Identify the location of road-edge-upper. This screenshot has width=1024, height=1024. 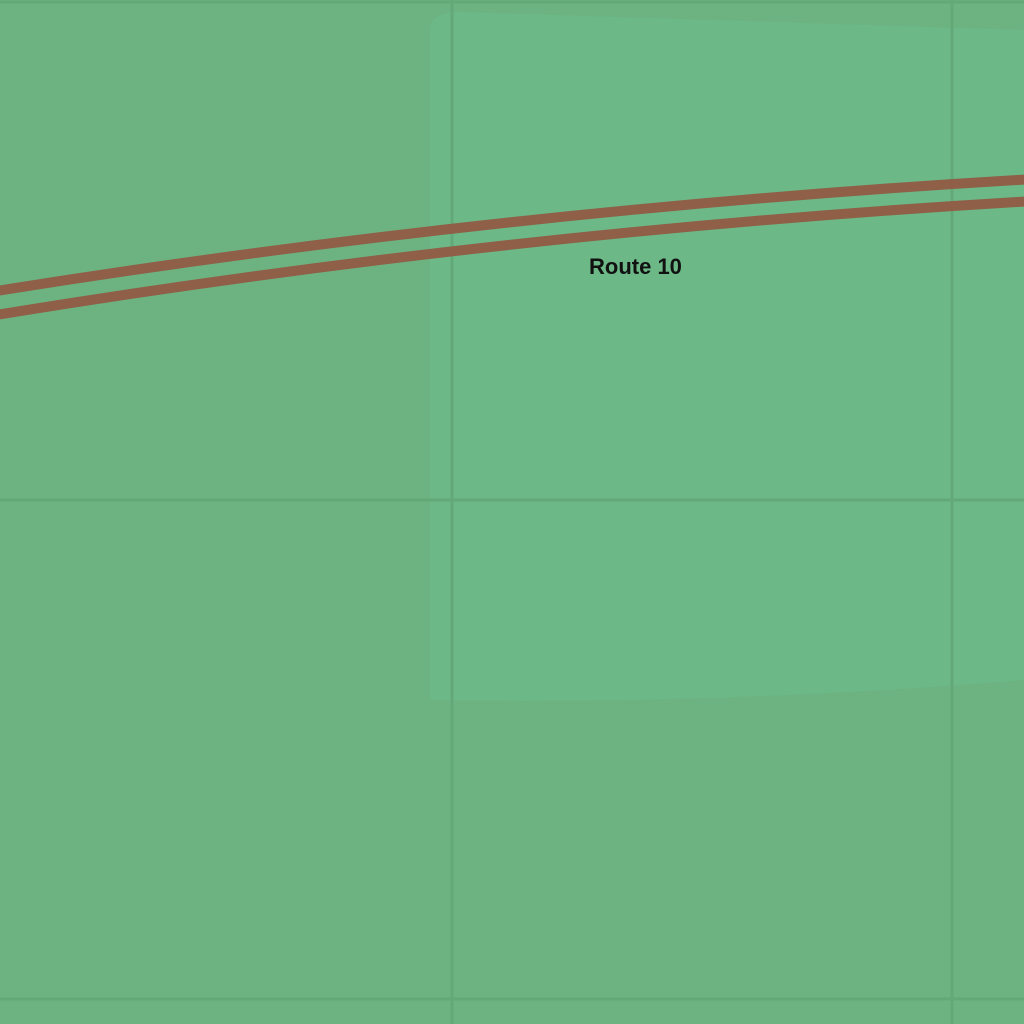
(512, 235).